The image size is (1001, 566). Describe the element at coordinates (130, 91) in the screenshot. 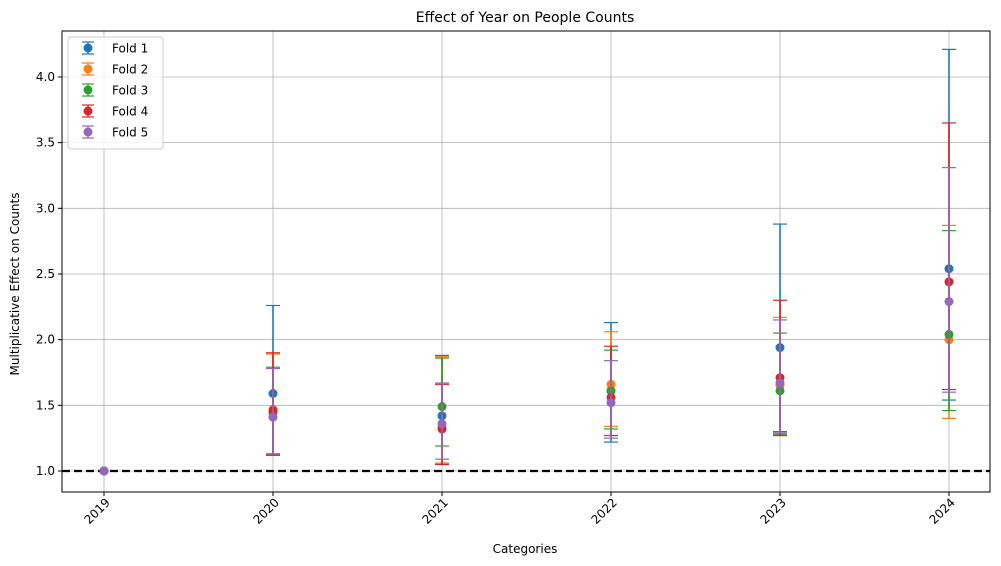

I see `legend-label: Fold 3` at that location.